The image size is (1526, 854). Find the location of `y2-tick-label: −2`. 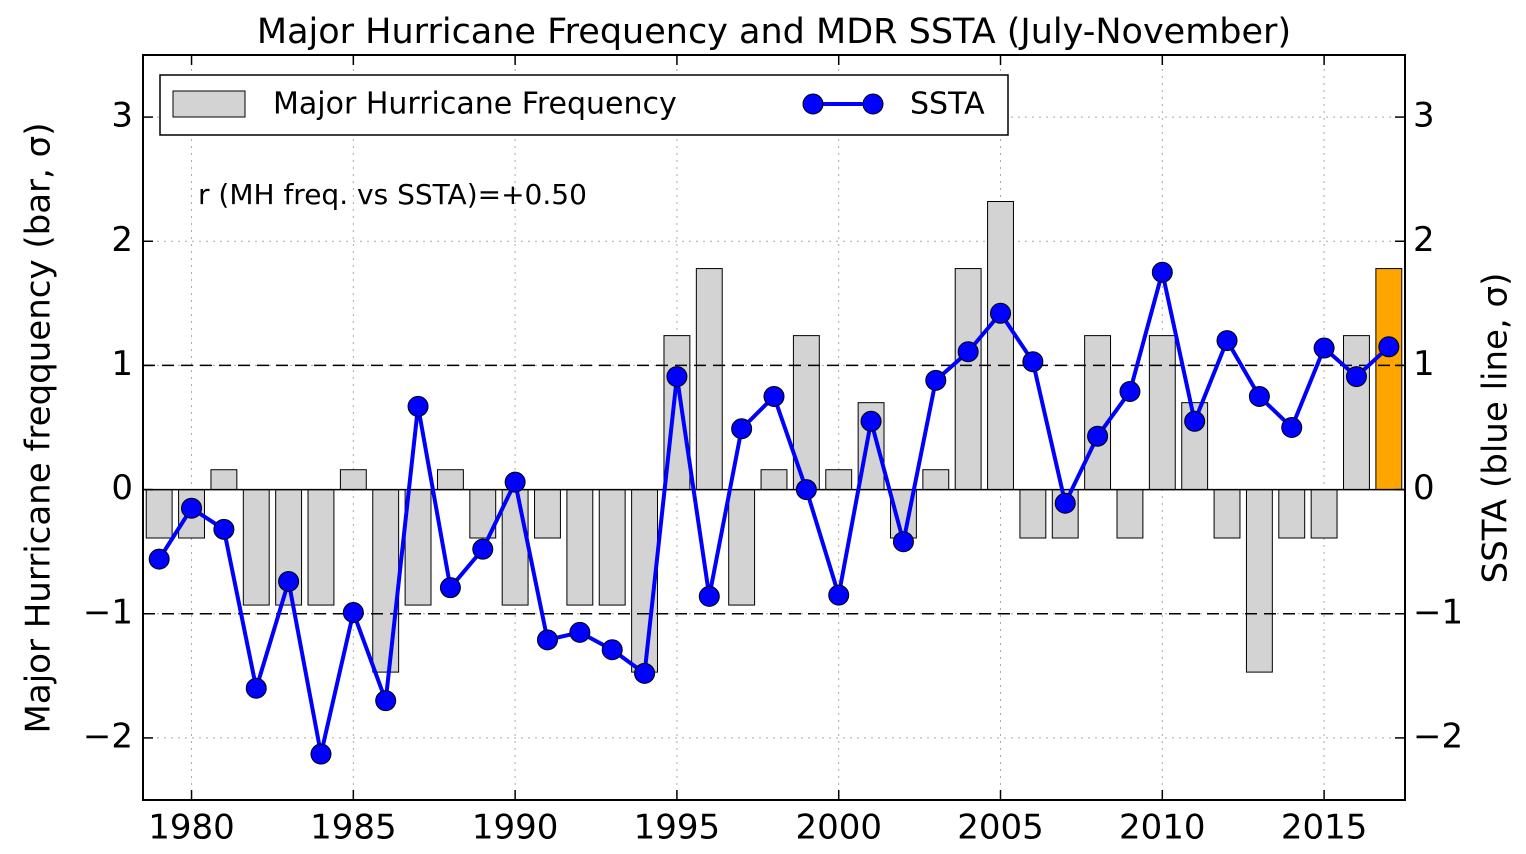

y2-tick-label: −2 is located at coordinates (1438, 736).